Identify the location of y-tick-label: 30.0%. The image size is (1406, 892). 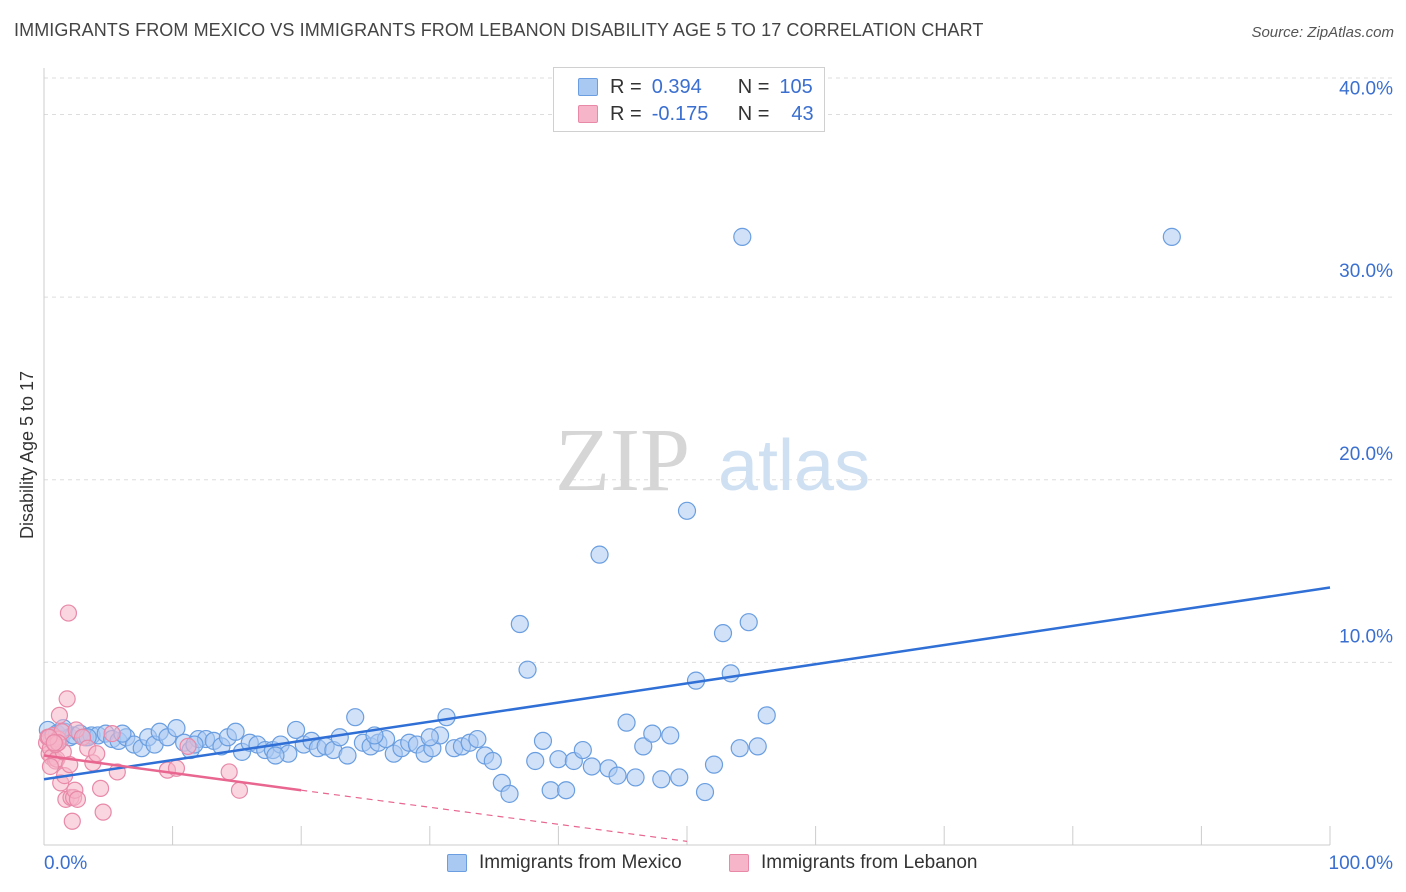
(1366, 271).